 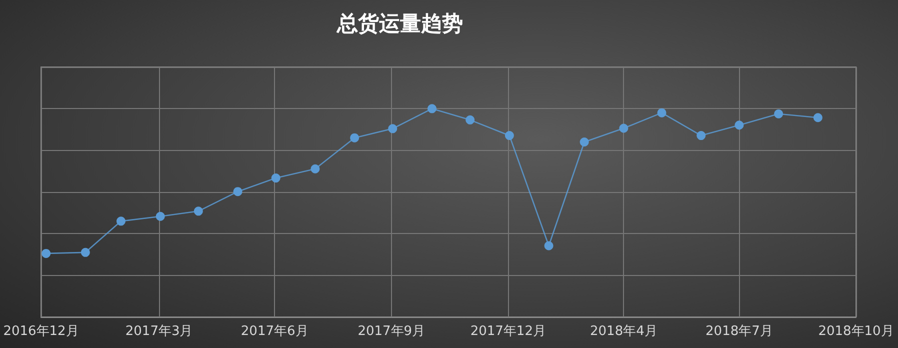 I want to click on x-tick-label: 2018年10月, so click(x=856, y=331).